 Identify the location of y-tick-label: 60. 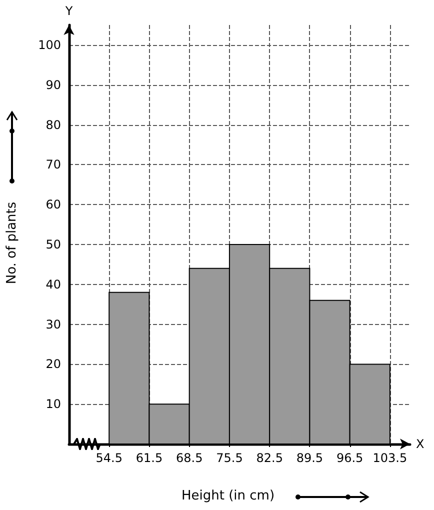
(53, 205).